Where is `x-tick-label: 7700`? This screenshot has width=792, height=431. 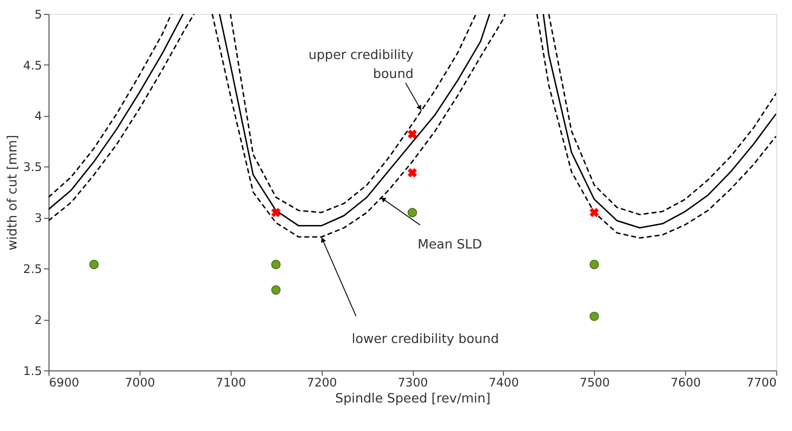
x-tick-label: 7700 is located at coordinates (761, 383).